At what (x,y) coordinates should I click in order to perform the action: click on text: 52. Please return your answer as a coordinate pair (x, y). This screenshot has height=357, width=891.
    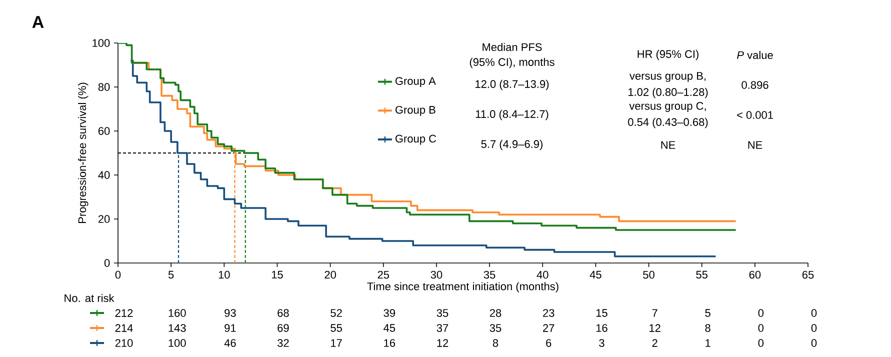
    Looking at the image, I should click on (336, 313).